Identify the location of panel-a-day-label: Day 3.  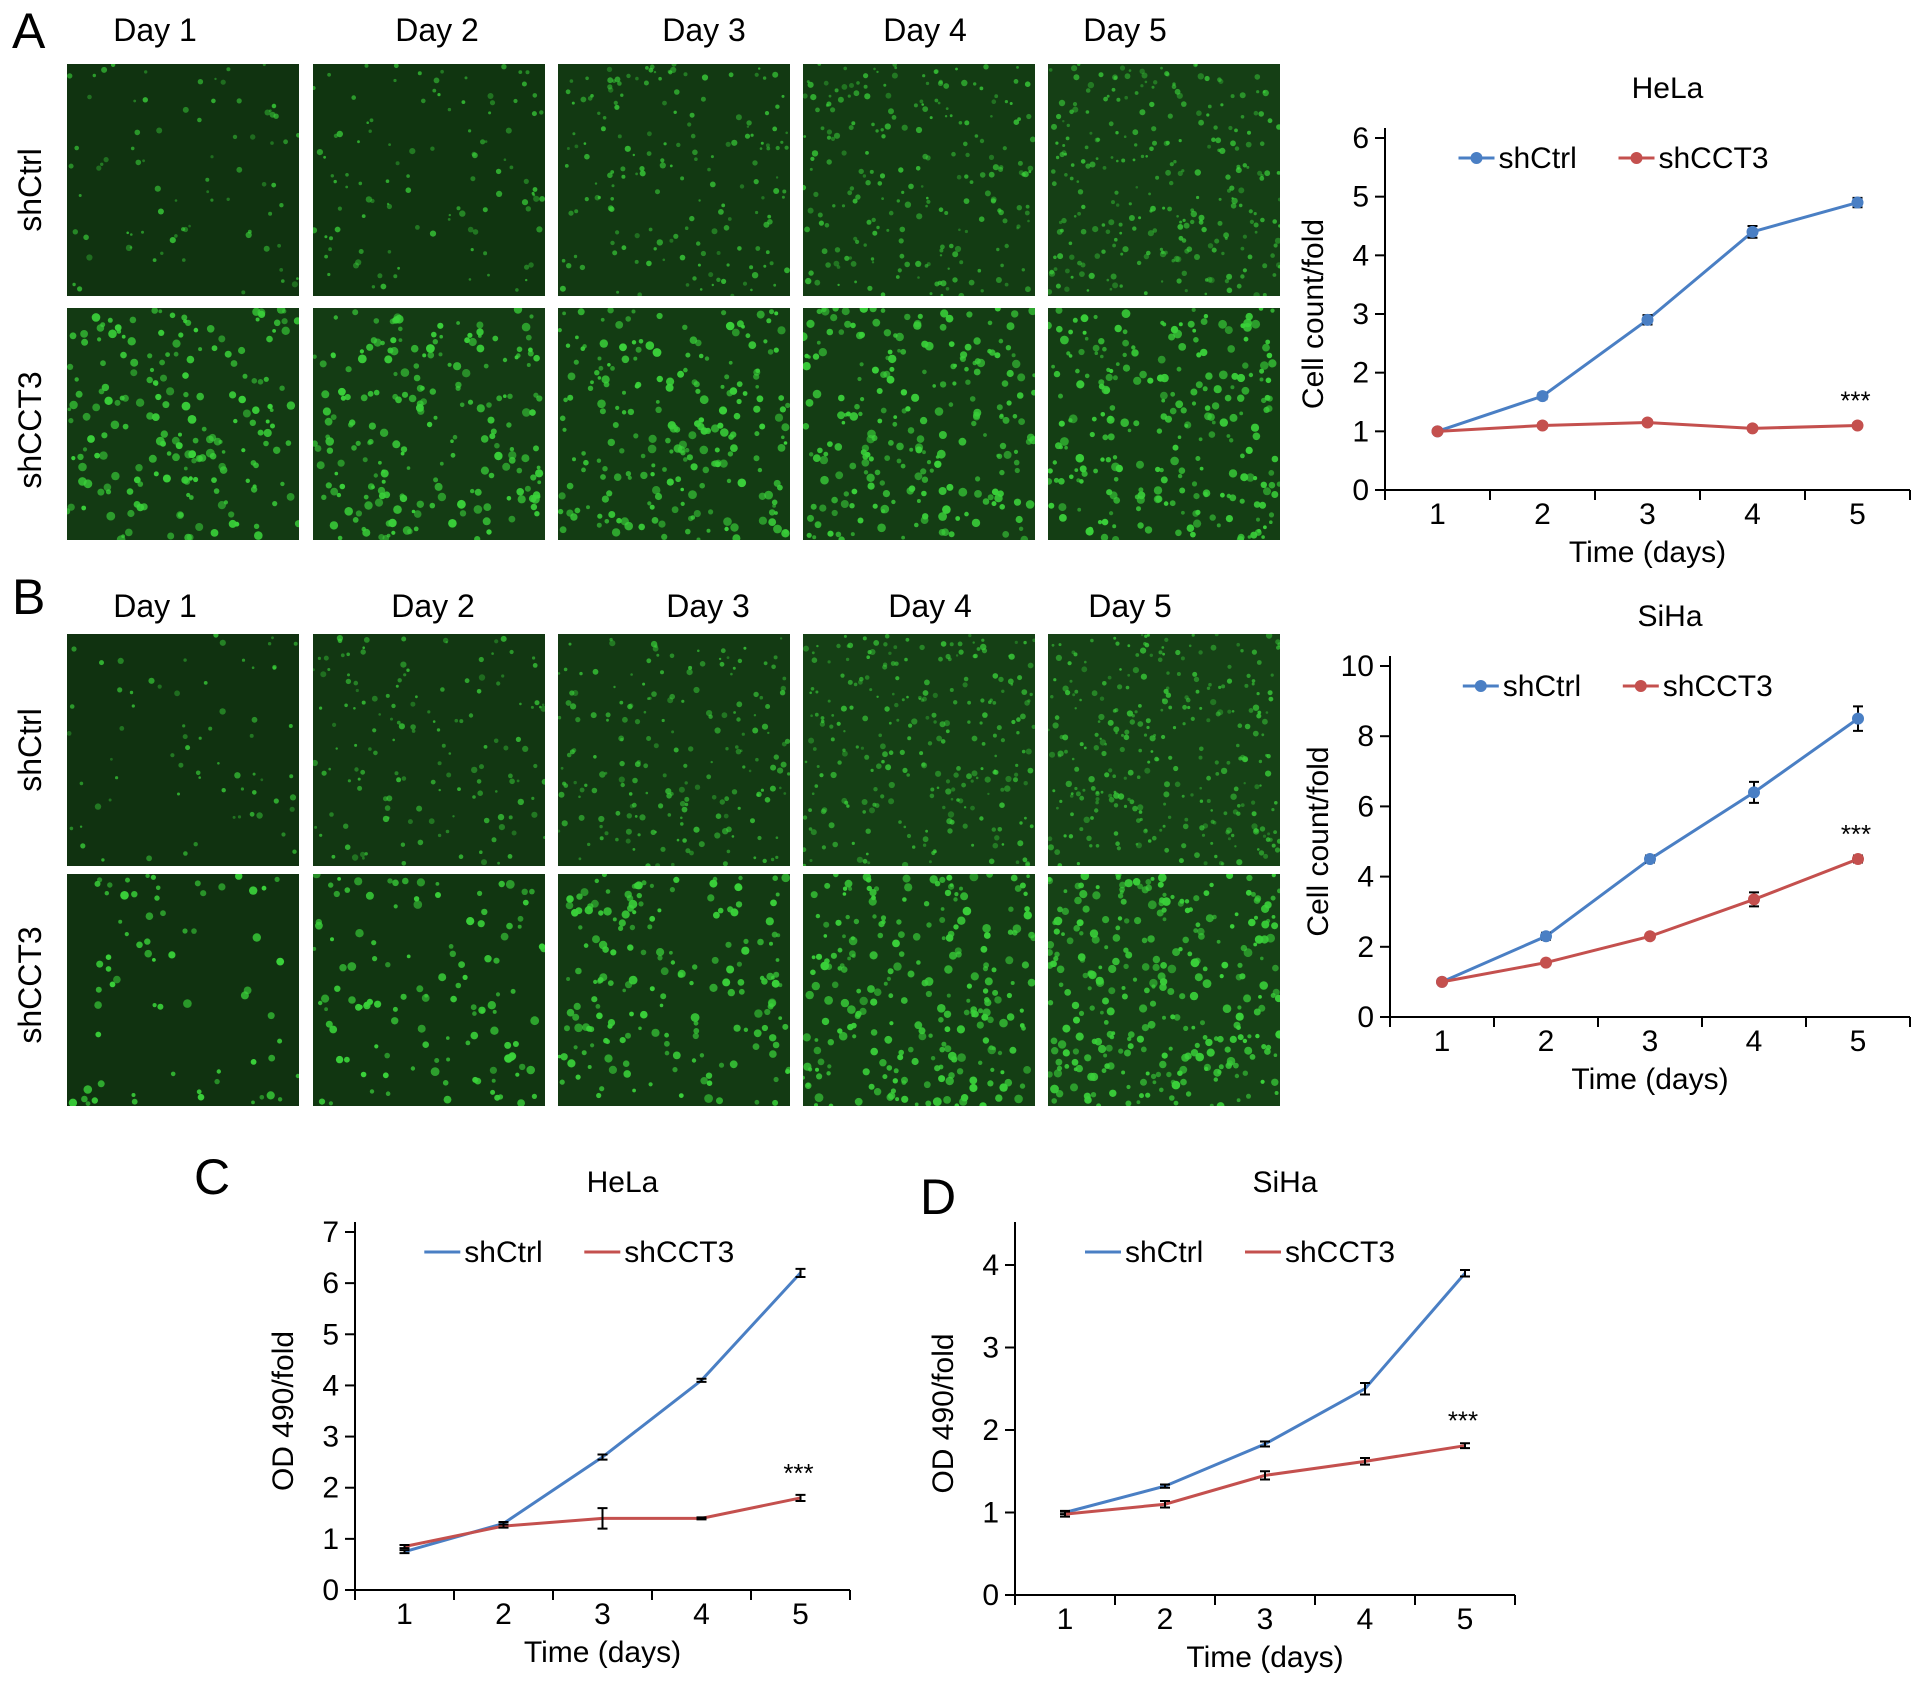
(704, 30).